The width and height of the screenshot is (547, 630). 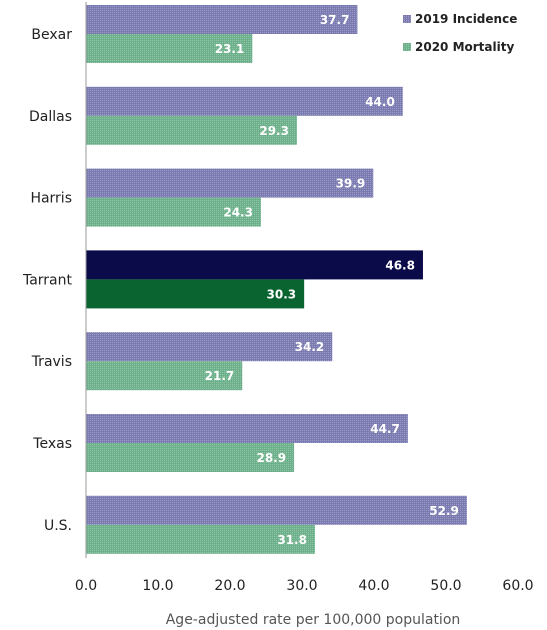 What do you see at coordinates (335, 20) in the screenshot?
I see `data-label-2019-incidence-bexar: 37.7` at bounding box center [335, 20].